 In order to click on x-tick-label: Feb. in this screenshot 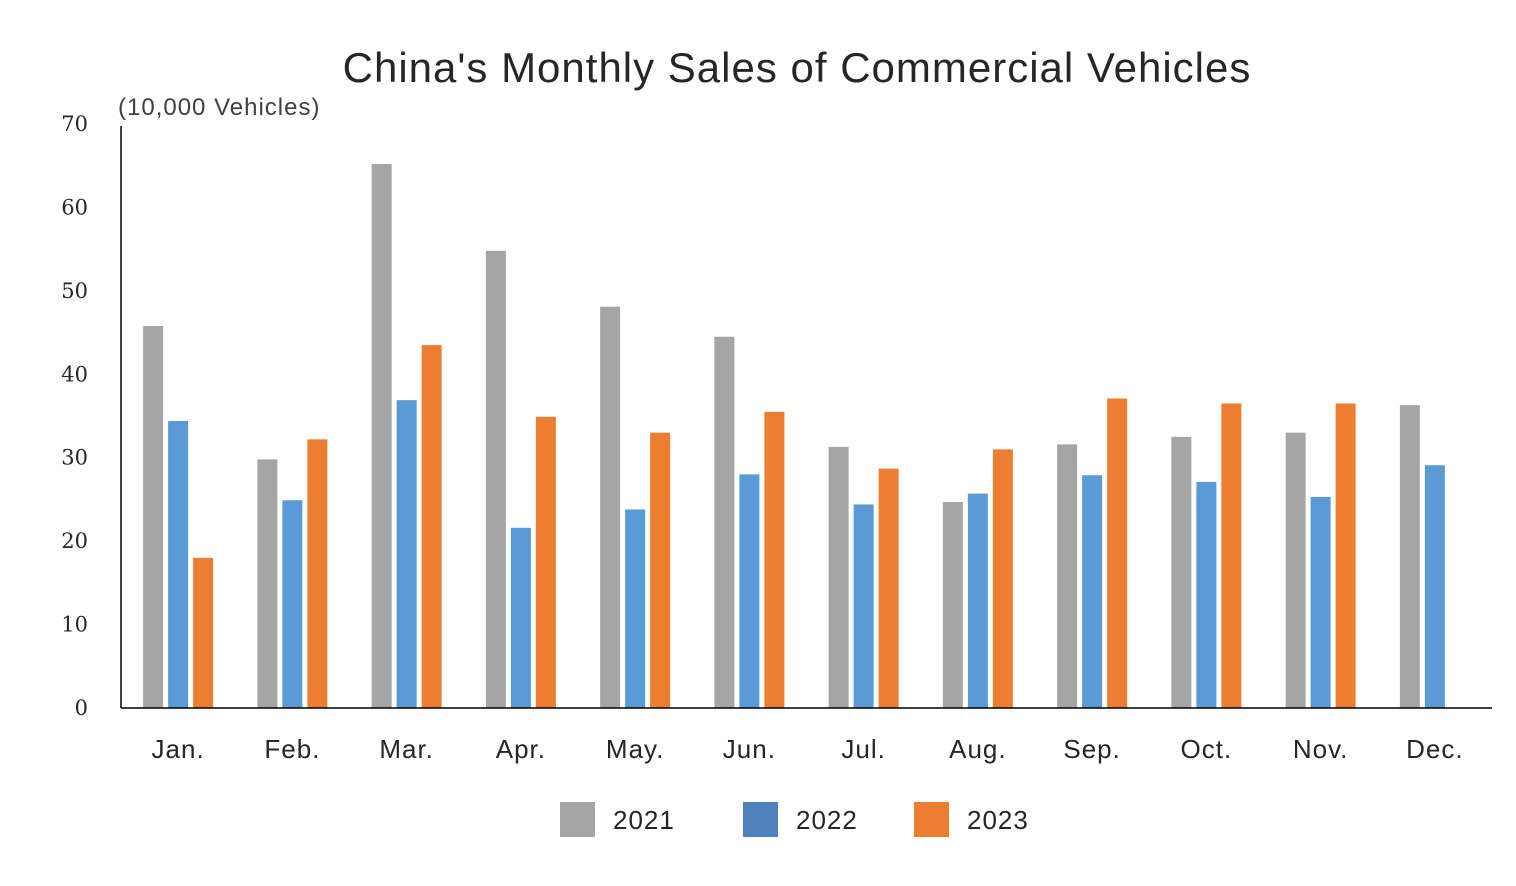, I will do `click(292, 749)`.